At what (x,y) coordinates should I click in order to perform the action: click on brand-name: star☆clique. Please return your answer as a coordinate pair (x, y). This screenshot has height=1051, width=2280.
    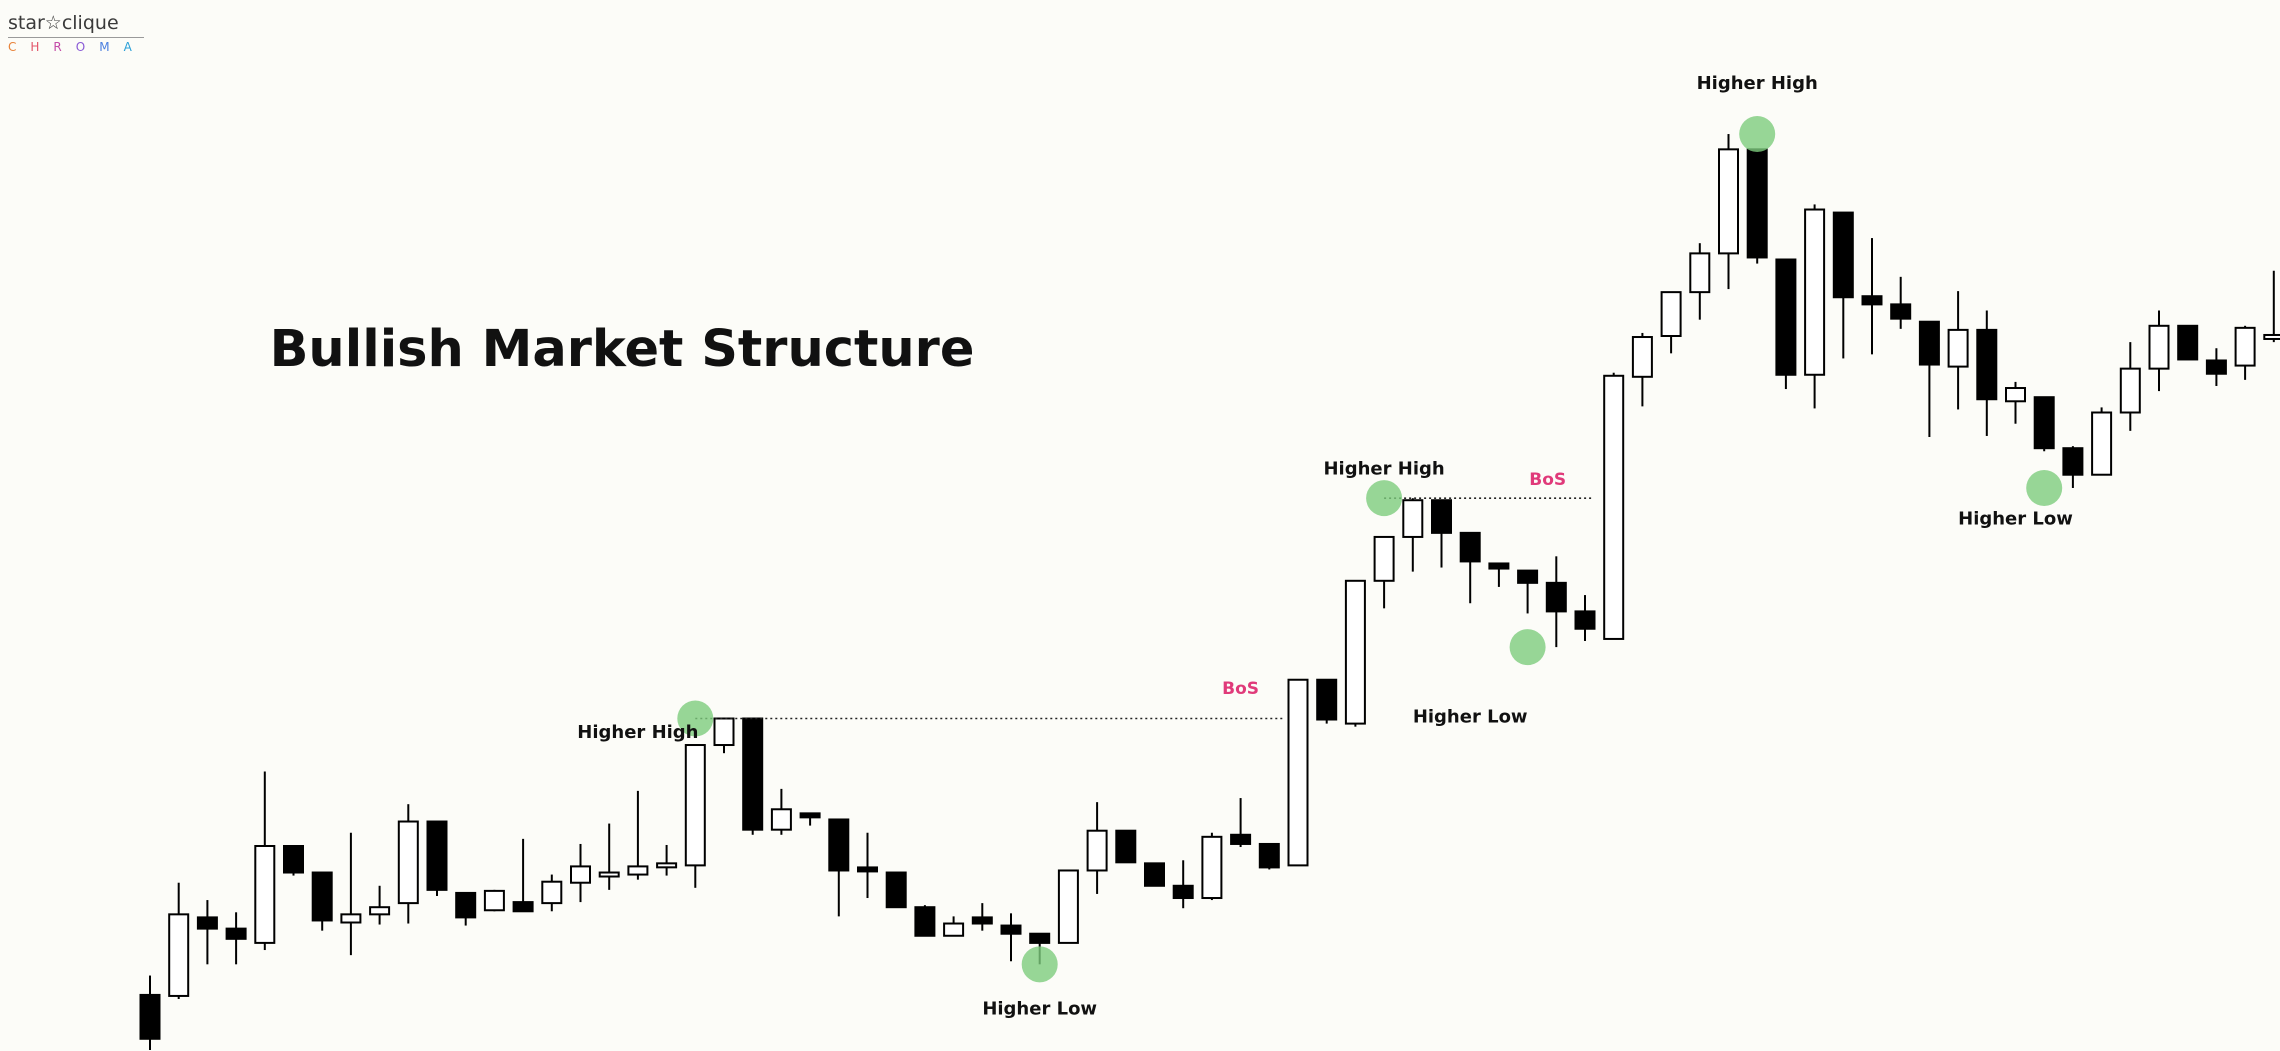
    Looking at the image, I should click on (76, 25).